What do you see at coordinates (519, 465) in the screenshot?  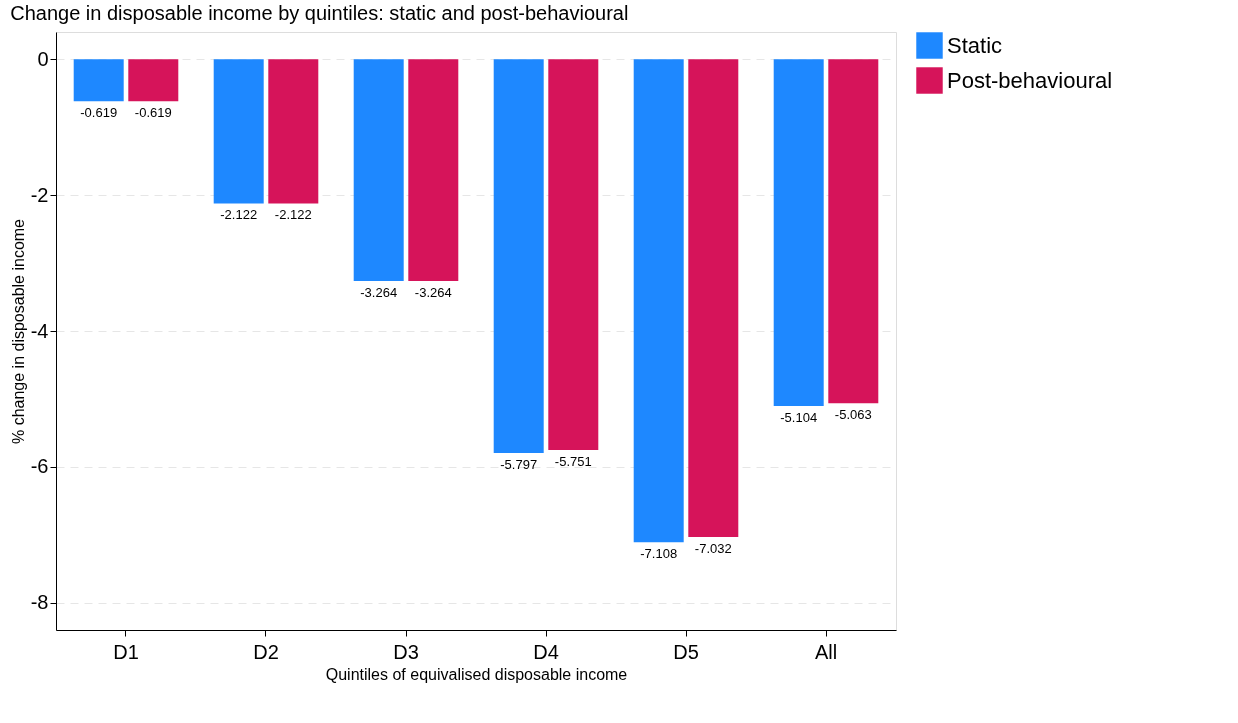 I see `data-label: -5.797` at bounding box center [519, 465].